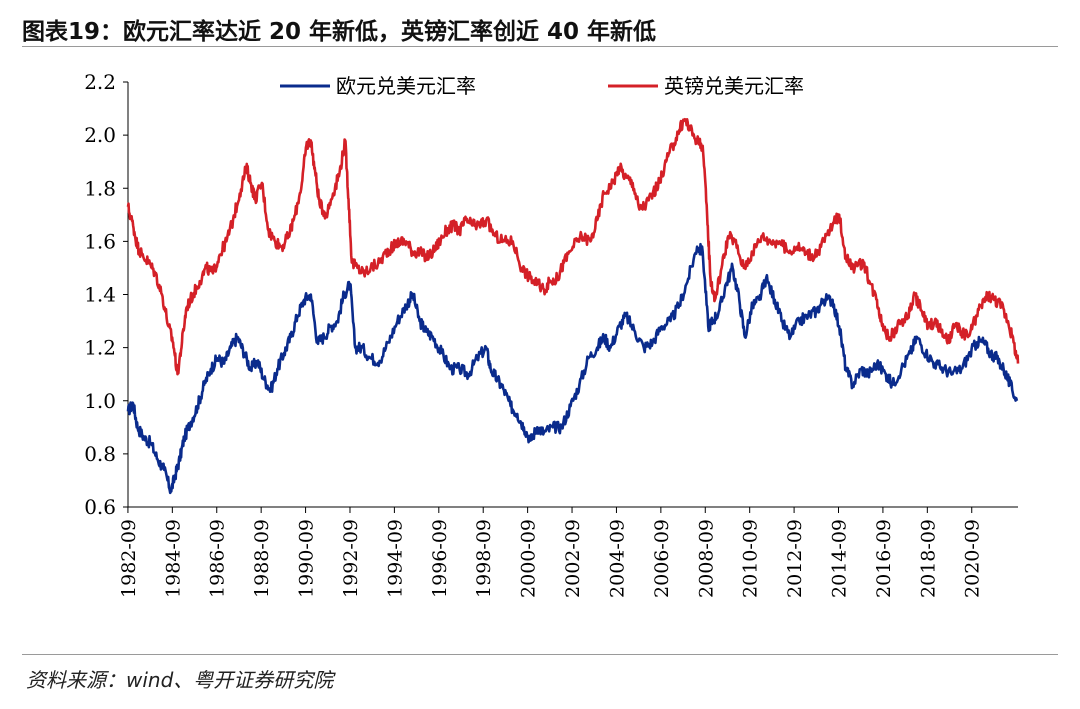  Describe the element at coordinates (973, 558) in the screenshot. I see `x-tick-label: 2020-09` at that location.